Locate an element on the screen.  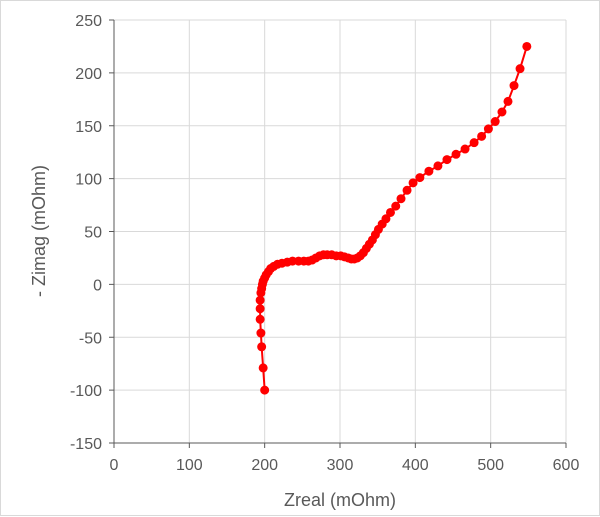
x-tick-label-4: 400 is located at coordinates (415, 465).